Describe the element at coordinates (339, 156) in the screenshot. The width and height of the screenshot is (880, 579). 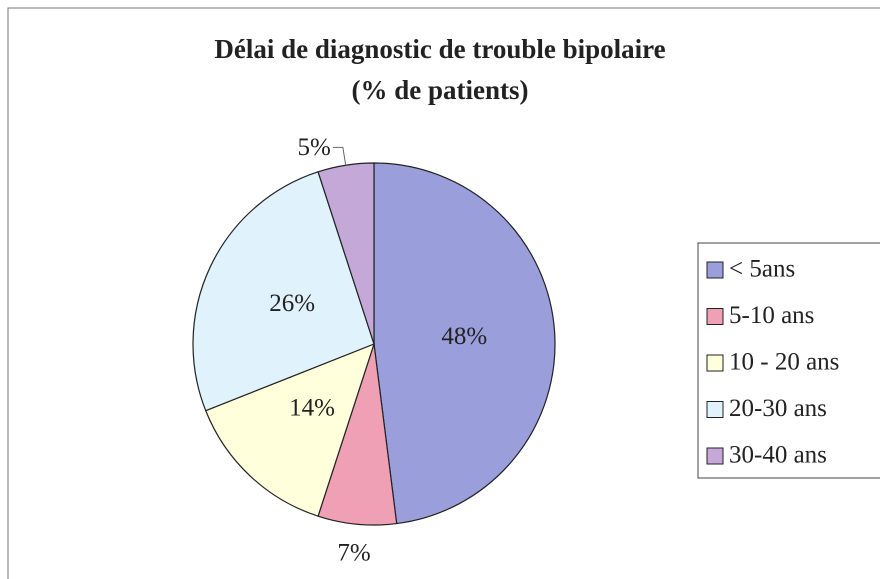
I see `leader-line` at that location.